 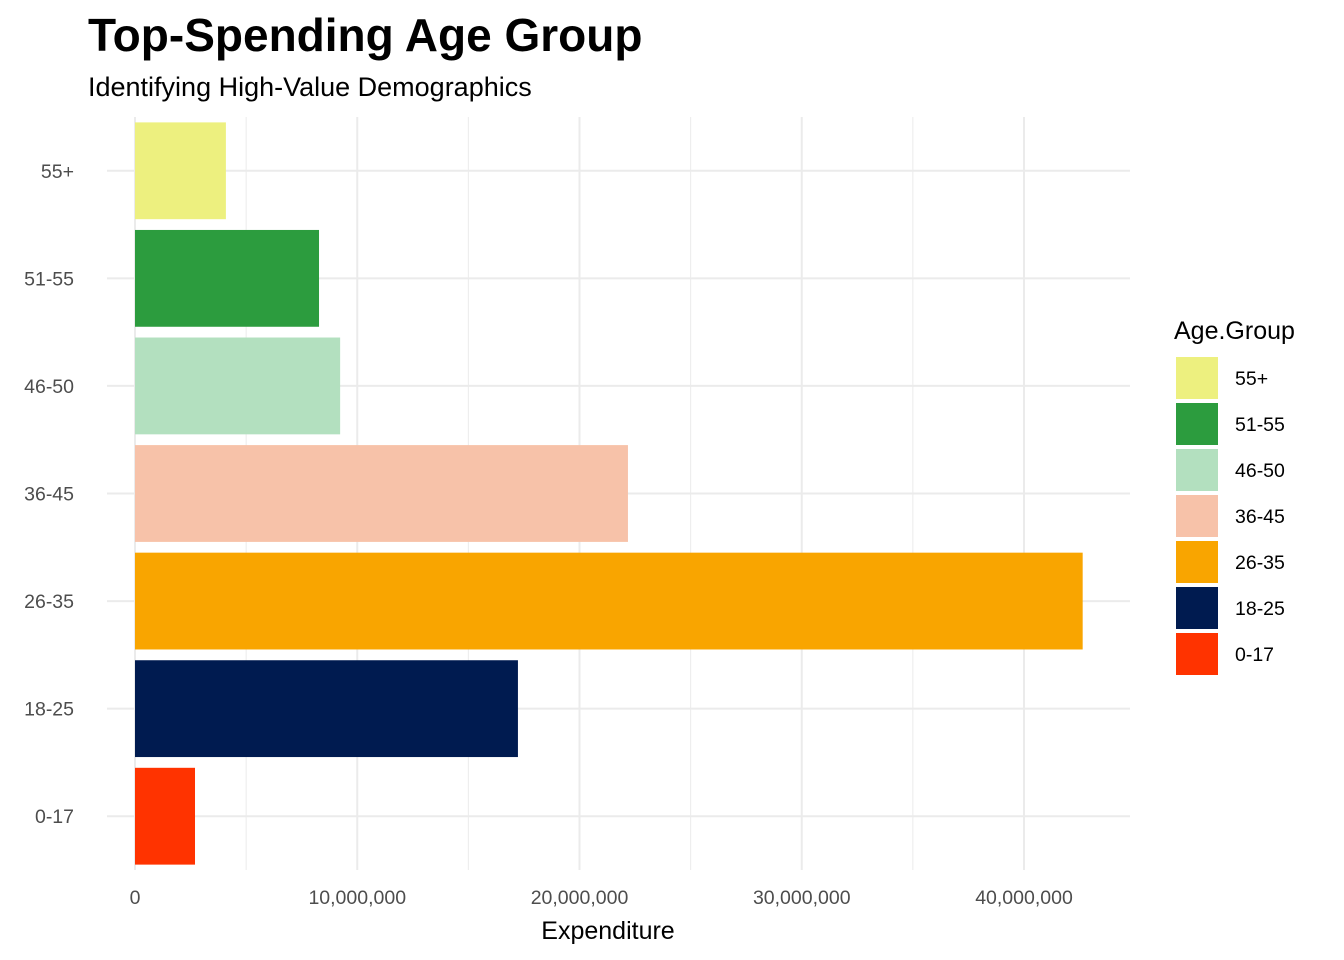 What do you see at coordinates (57, 172) in the screenshot?
I see `y-tick-label: 55+` at bounding box center [57, 172].